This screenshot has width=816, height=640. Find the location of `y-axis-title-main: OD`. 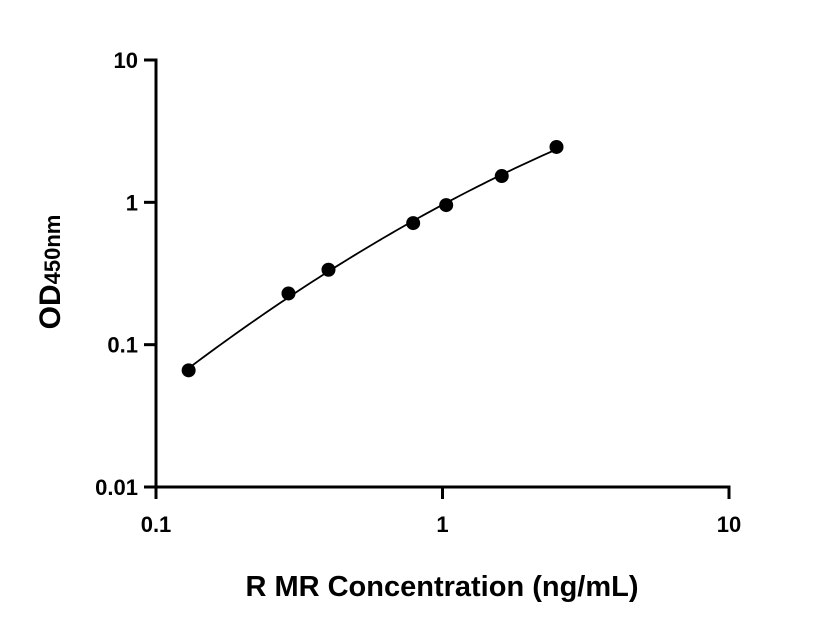

y-axis-title-main: OD is located at coordinates (50, 306).